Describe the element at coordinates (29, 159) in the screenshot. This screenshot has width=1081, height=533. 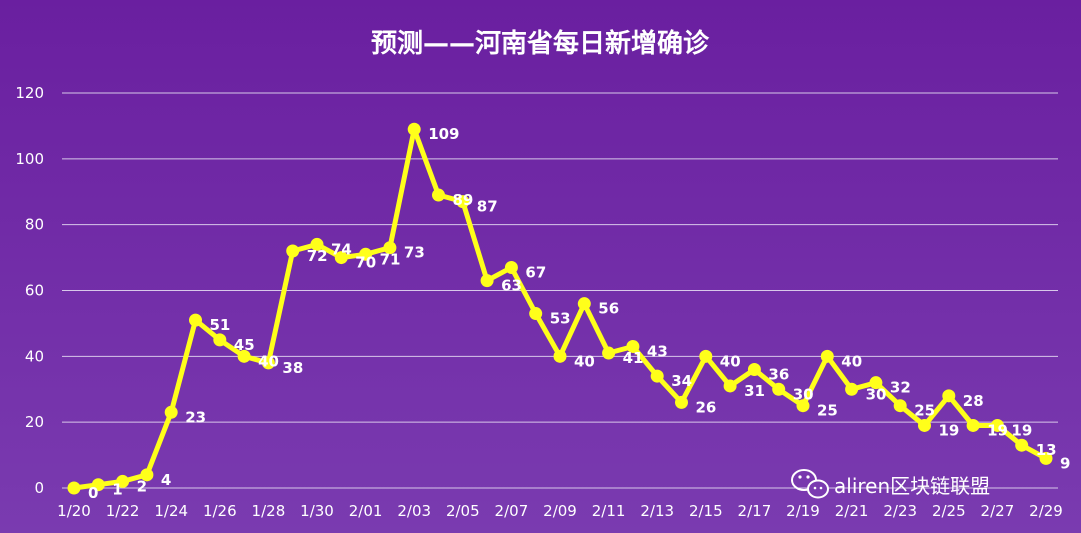
I see `y-tick-label: 100` at that location.